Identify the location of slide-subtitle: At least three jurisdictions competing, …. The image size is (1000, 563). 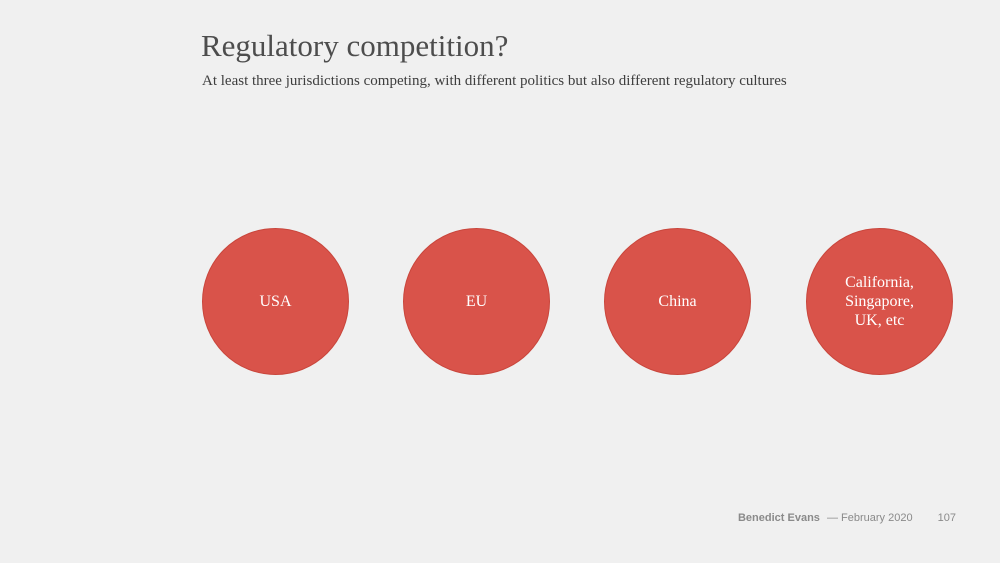
(494, 81).